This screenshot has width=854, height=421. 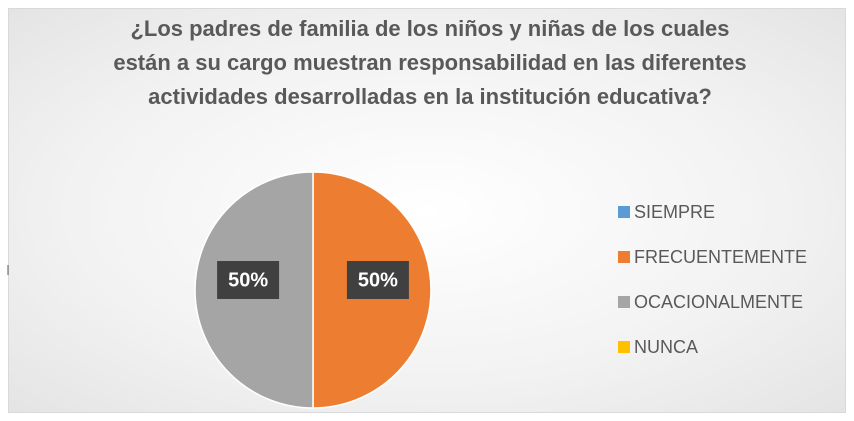 What do you see at coordinates (718, 302) in the screenshot?
I see `legend-label: OCACIONALMENTE` at bounding box center [718, 302].